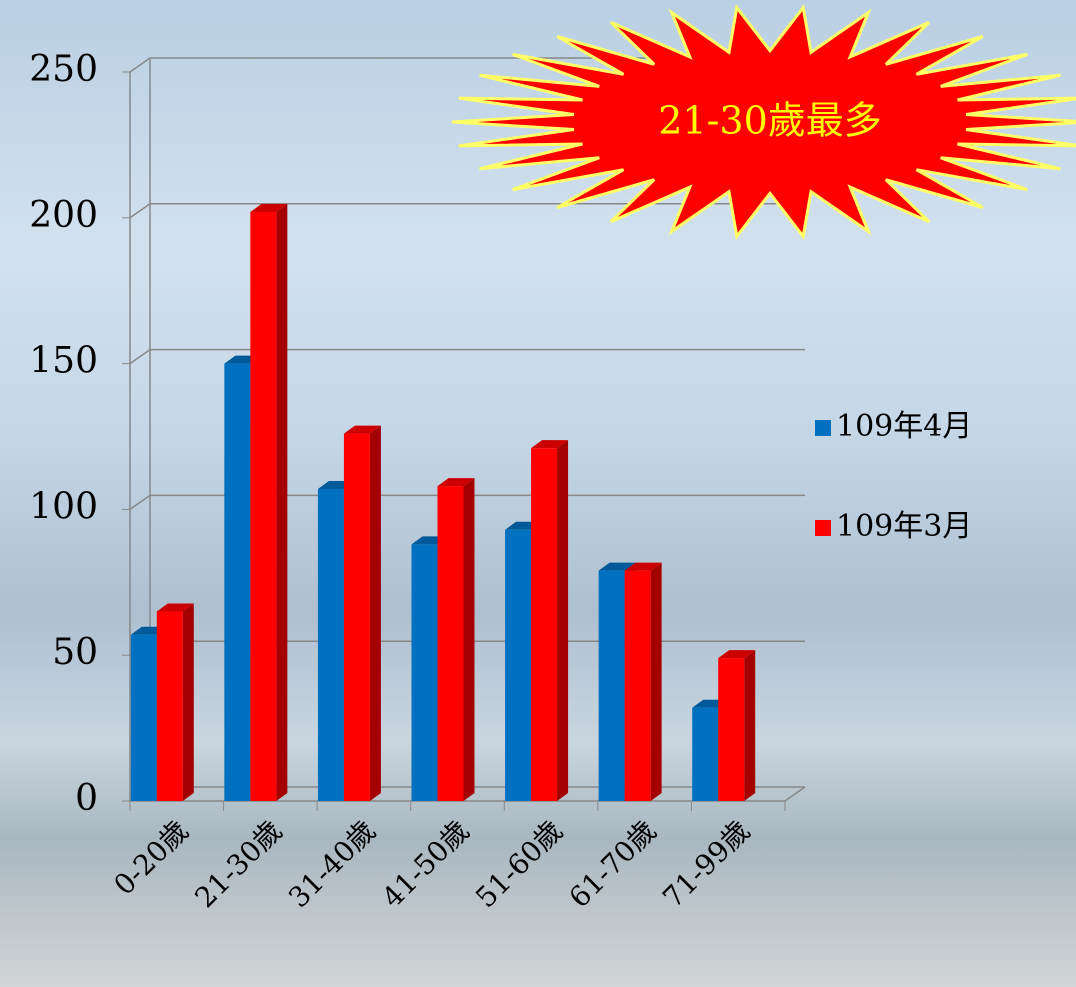  I want to click on legend-label: 109年3月, so click(904, 526).